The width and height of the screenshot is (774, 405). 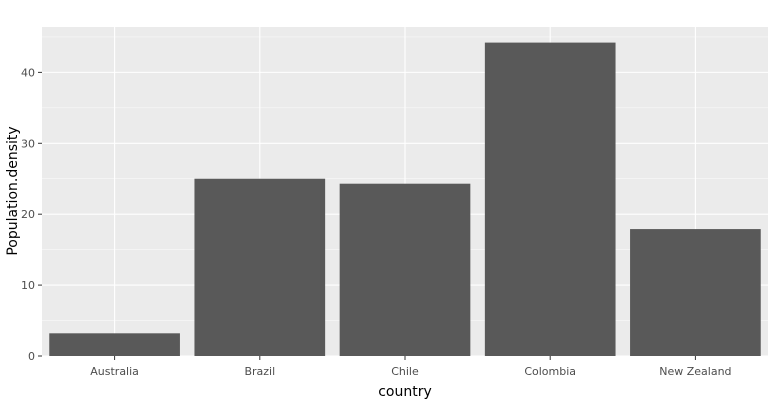 I want to click on y-tick-label: 30, so click(x=28, y=143).